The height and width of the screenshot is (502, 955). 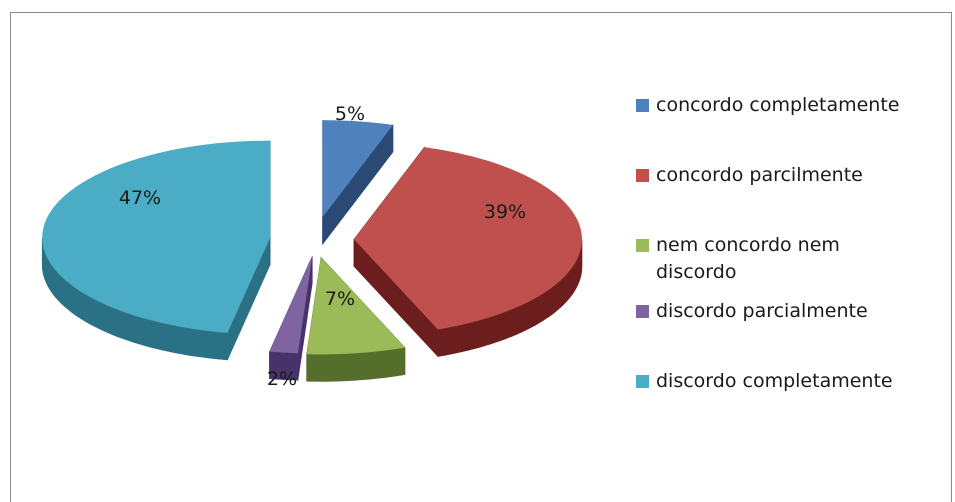 I want to click on legend-item-discordo-completamente: discordo completamente, so click(x=764, y=381).